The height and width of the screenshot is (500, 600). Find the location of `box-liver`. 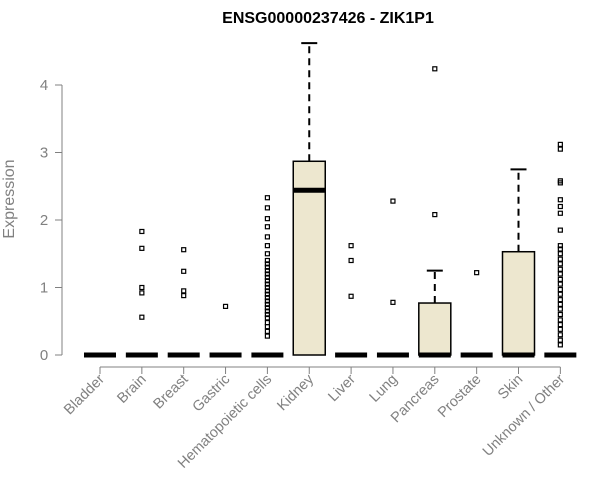

box-liver is located at coordinates (351, 300).